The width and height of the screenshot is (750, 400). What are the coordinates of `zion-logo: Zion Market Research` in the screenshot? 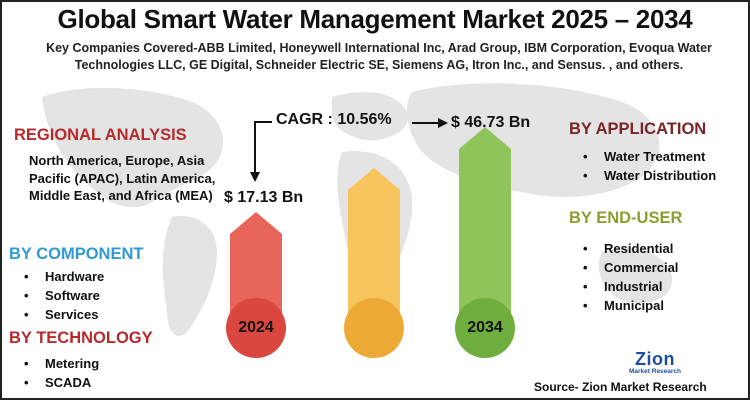 It's located at (655, 363).